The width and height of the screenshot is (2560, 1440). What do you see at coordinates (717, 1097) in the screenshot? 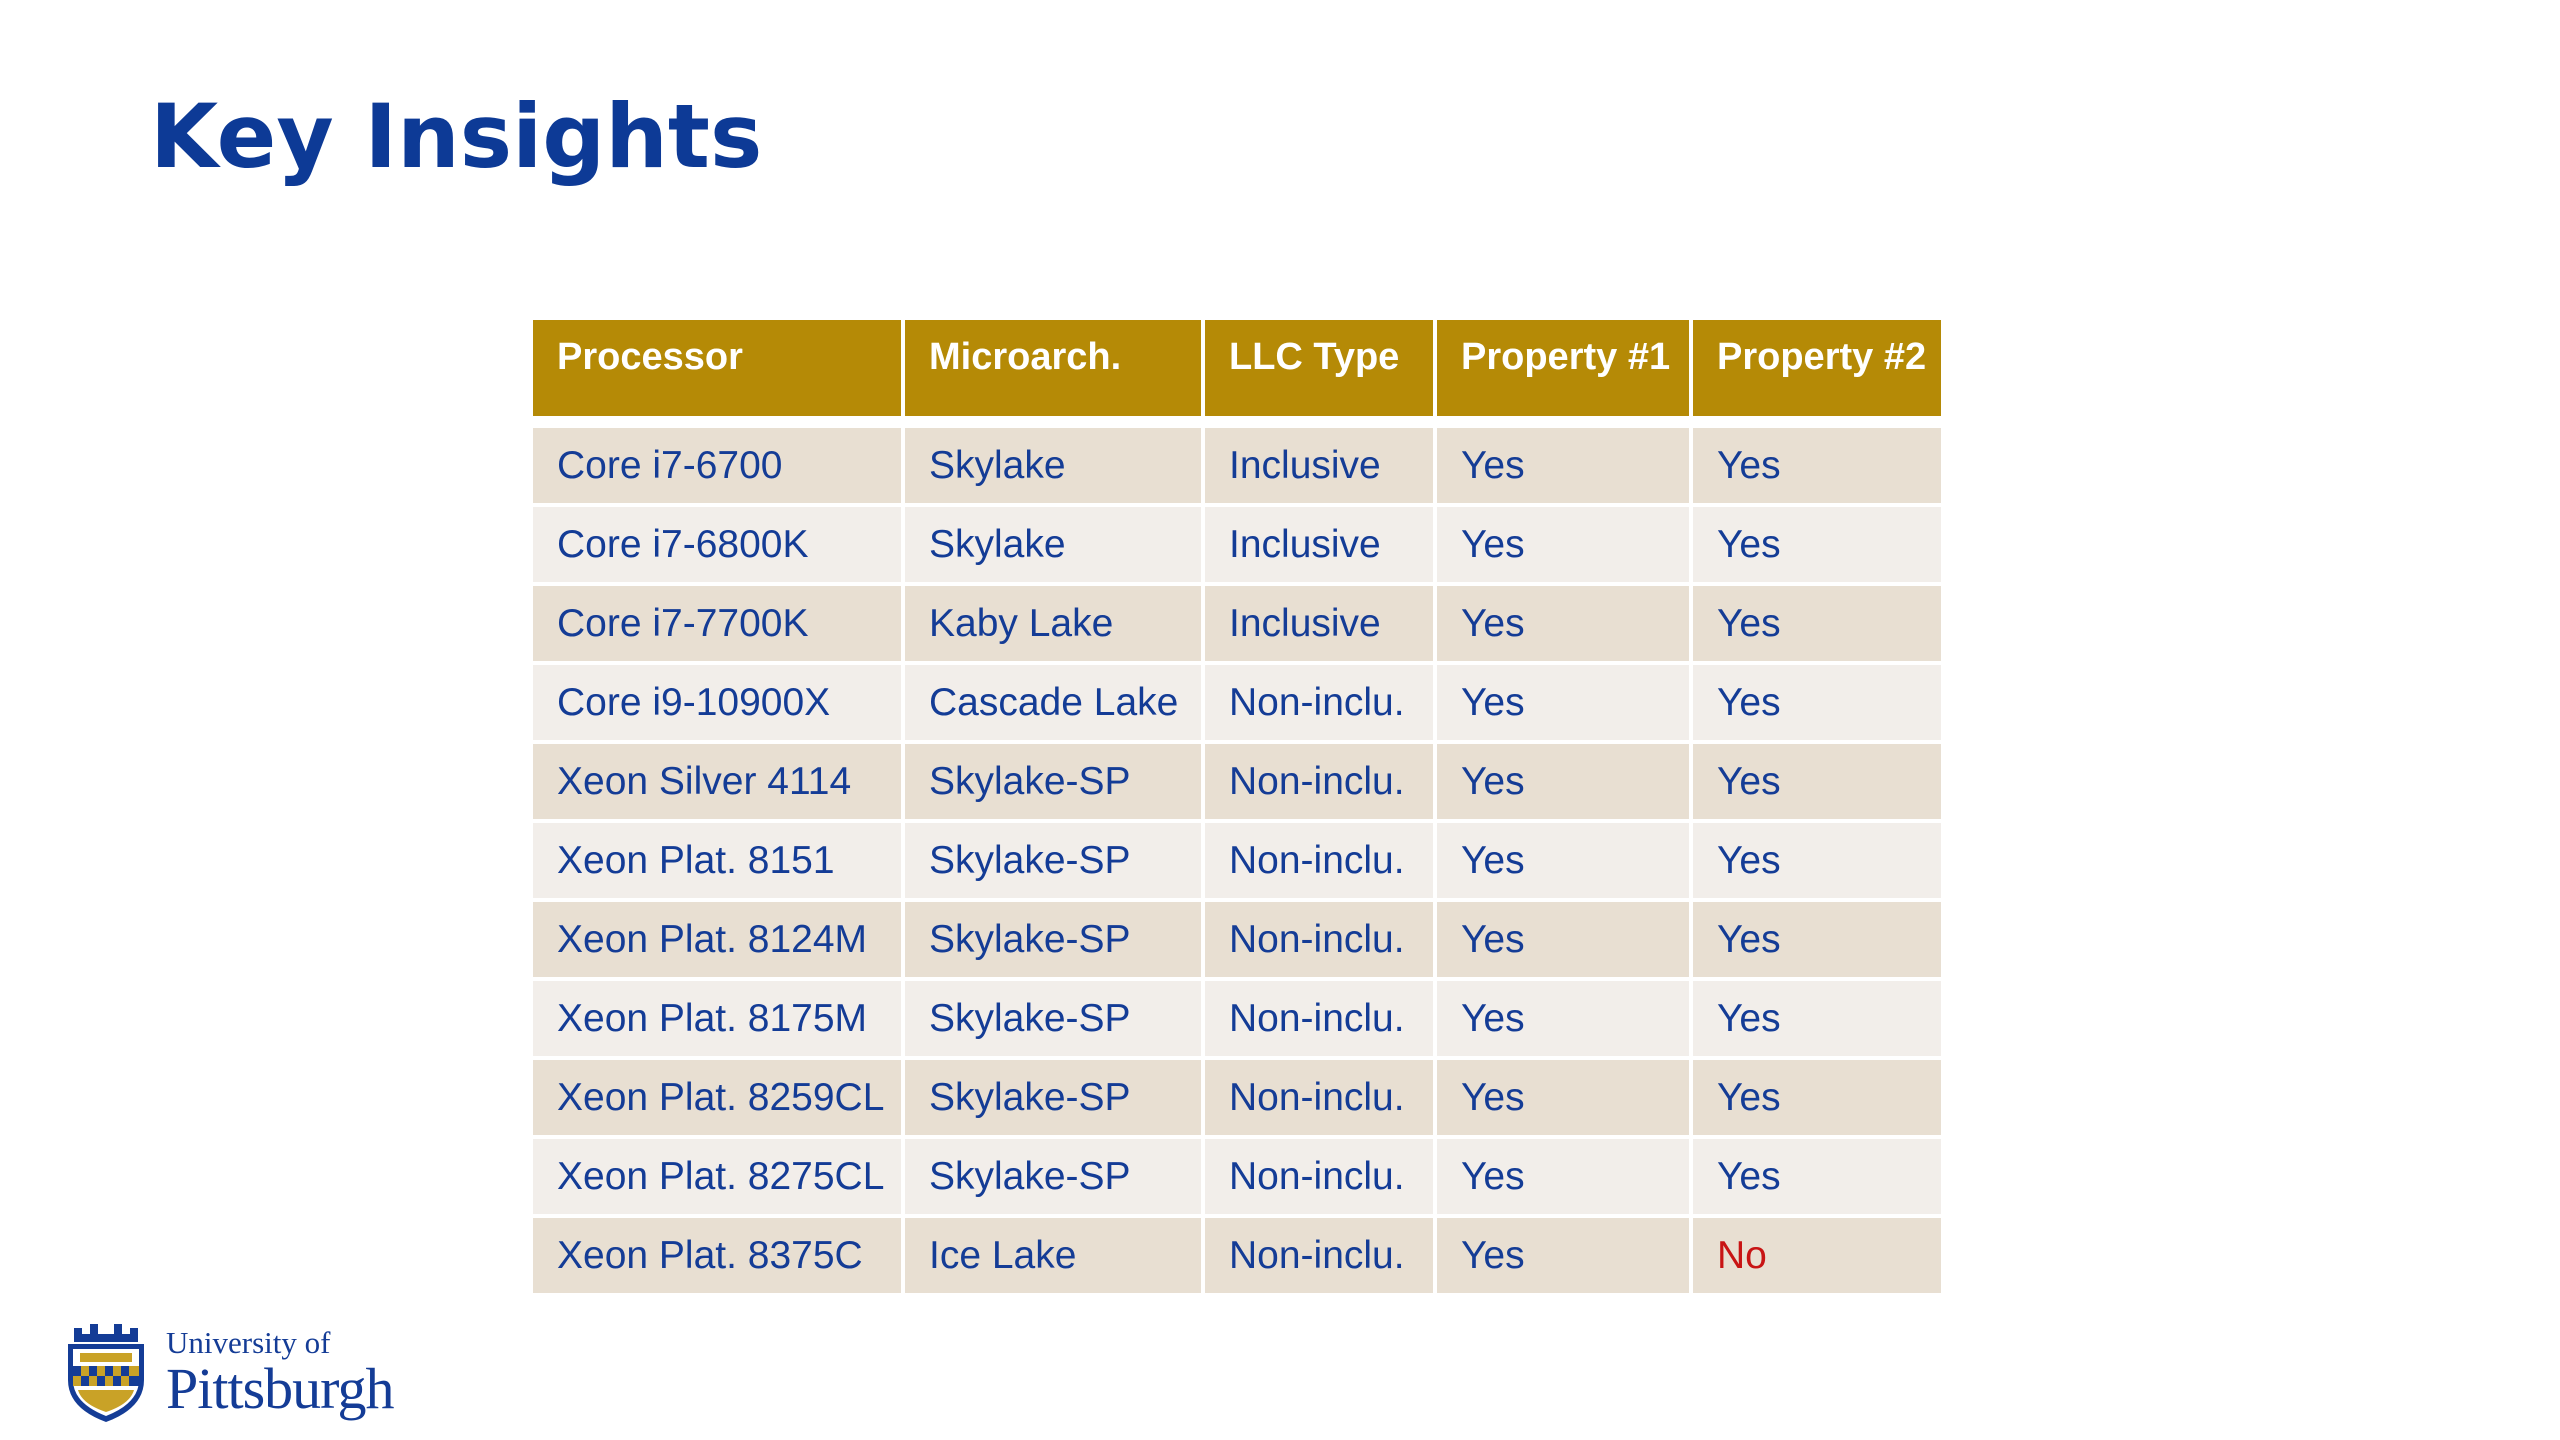
I see `cell-processor: Xeon Plat. 8259CL` at bounding box center [717, 1097].